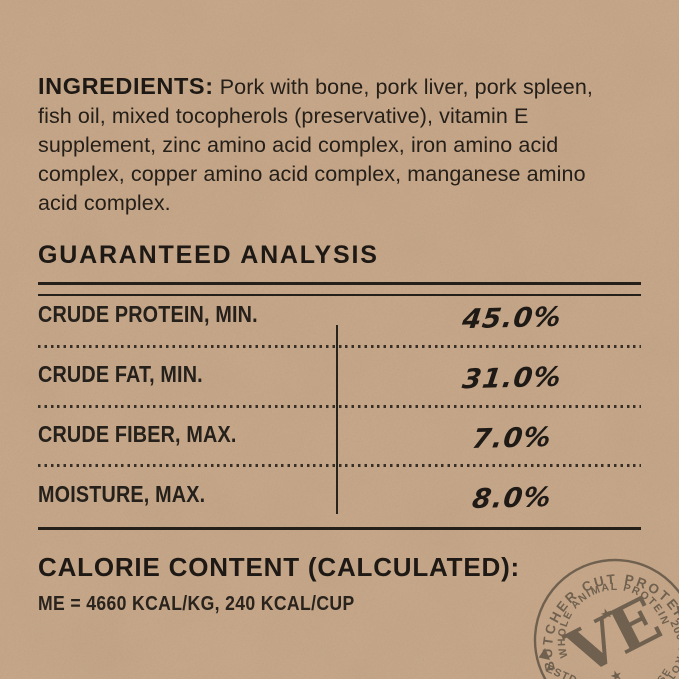 This screenshot has width=679, height=679. Describe the element at coordinates (512, 378) in the screenshot. I see `ga-row-value-crude-fat: 31.0%` at that location.